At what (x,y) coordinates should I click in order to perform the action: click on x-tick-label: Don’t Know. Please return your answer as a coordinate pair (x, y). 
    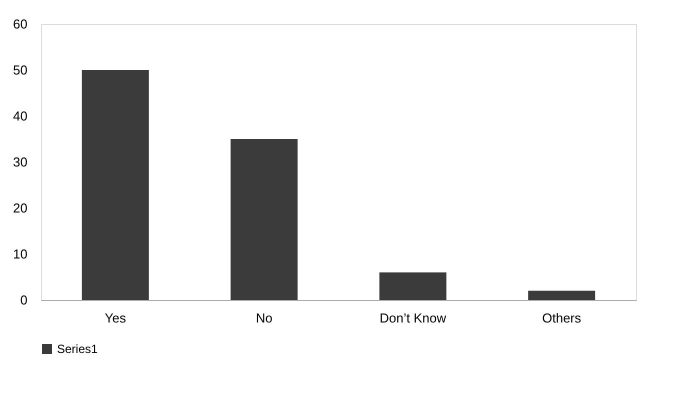
    Looking at the image, I should click on (413, 318).